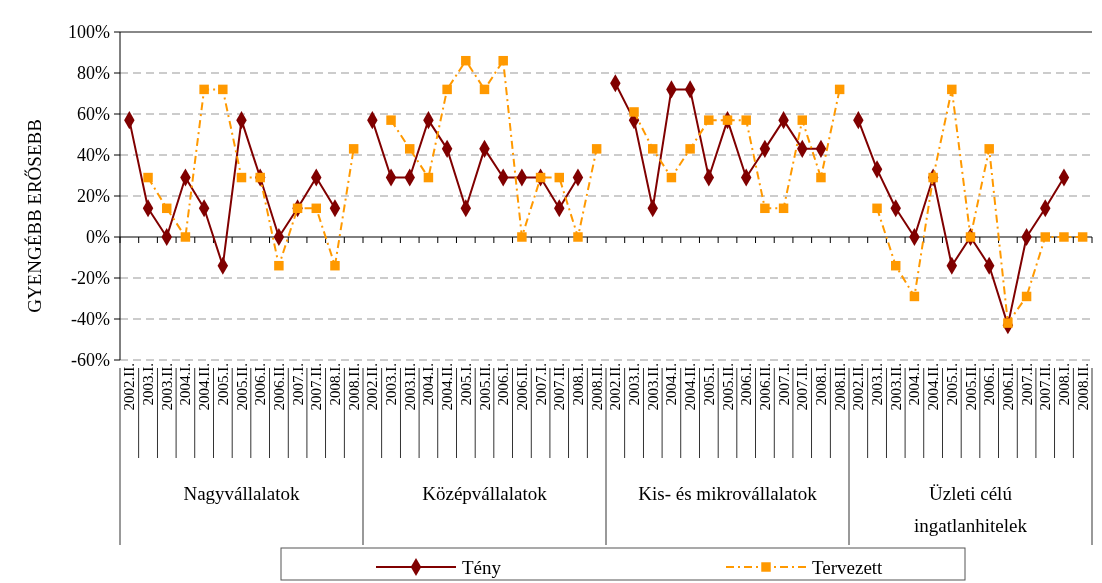 The width and height of the screenshot is (1102, 583). What do you see at coordinates (90, 319) in the screenshot?
I see `y-tick-label: -40%` at bounding box center [90, 319].